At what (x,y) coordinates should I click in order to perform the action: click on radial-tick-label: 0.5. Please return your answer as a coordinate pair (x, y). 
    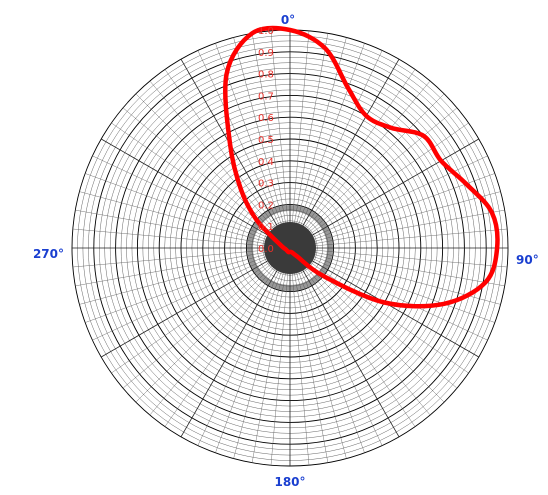
    Looking at the image, I should click on (266, 140).